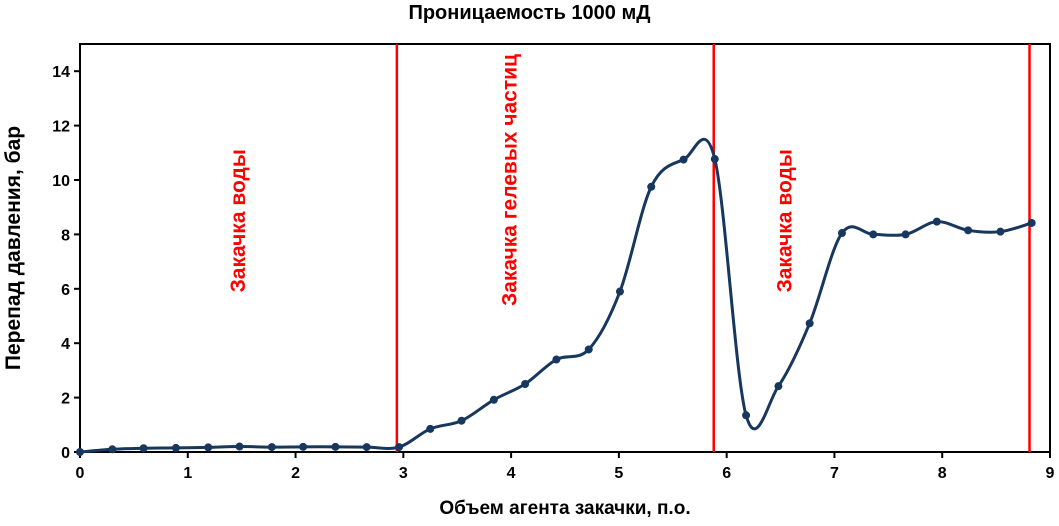 The height and width of the screenshot is (526, 1059). I want to click on y-tick-label: 2, so click(65, 399).